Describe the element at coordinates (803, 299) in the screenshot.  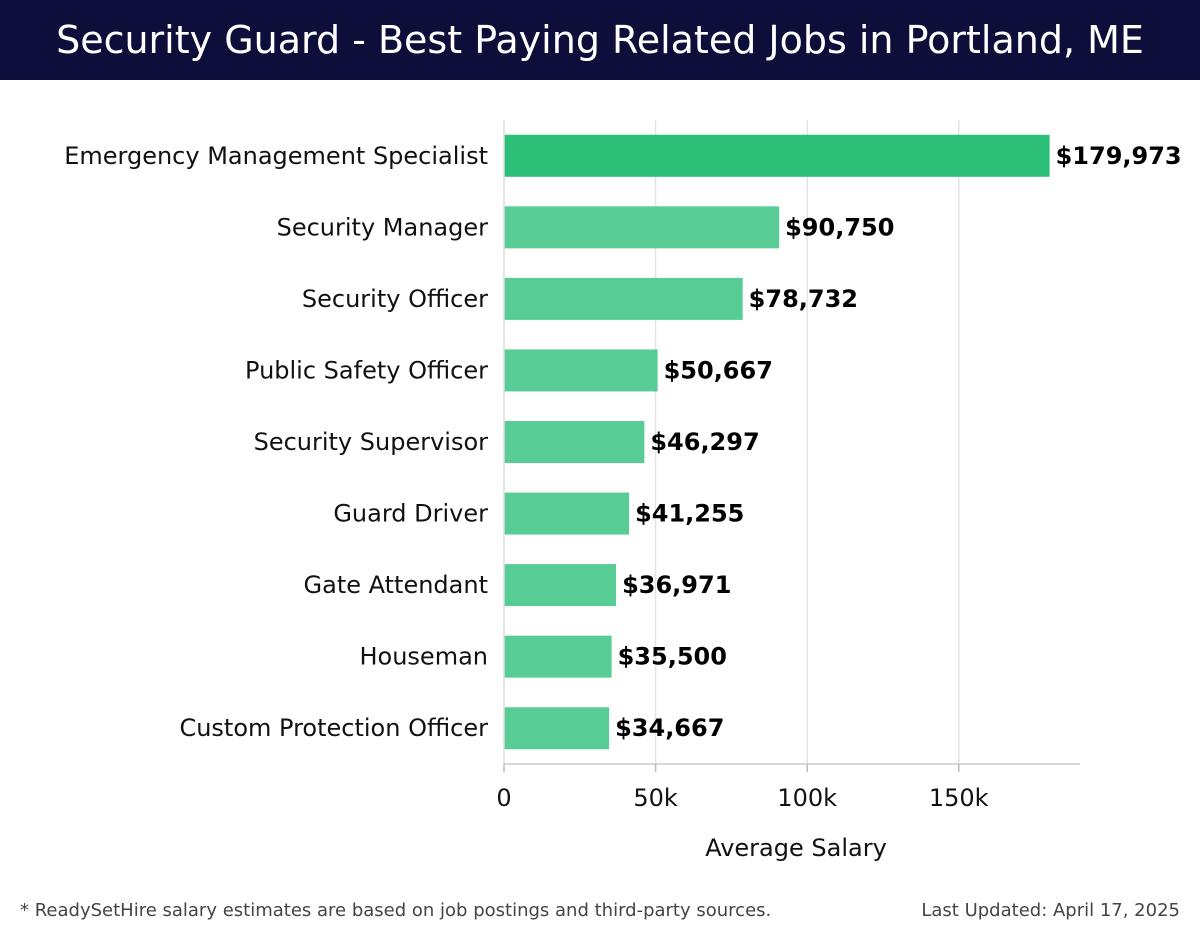
I see `value-label: $78,732` at that location.